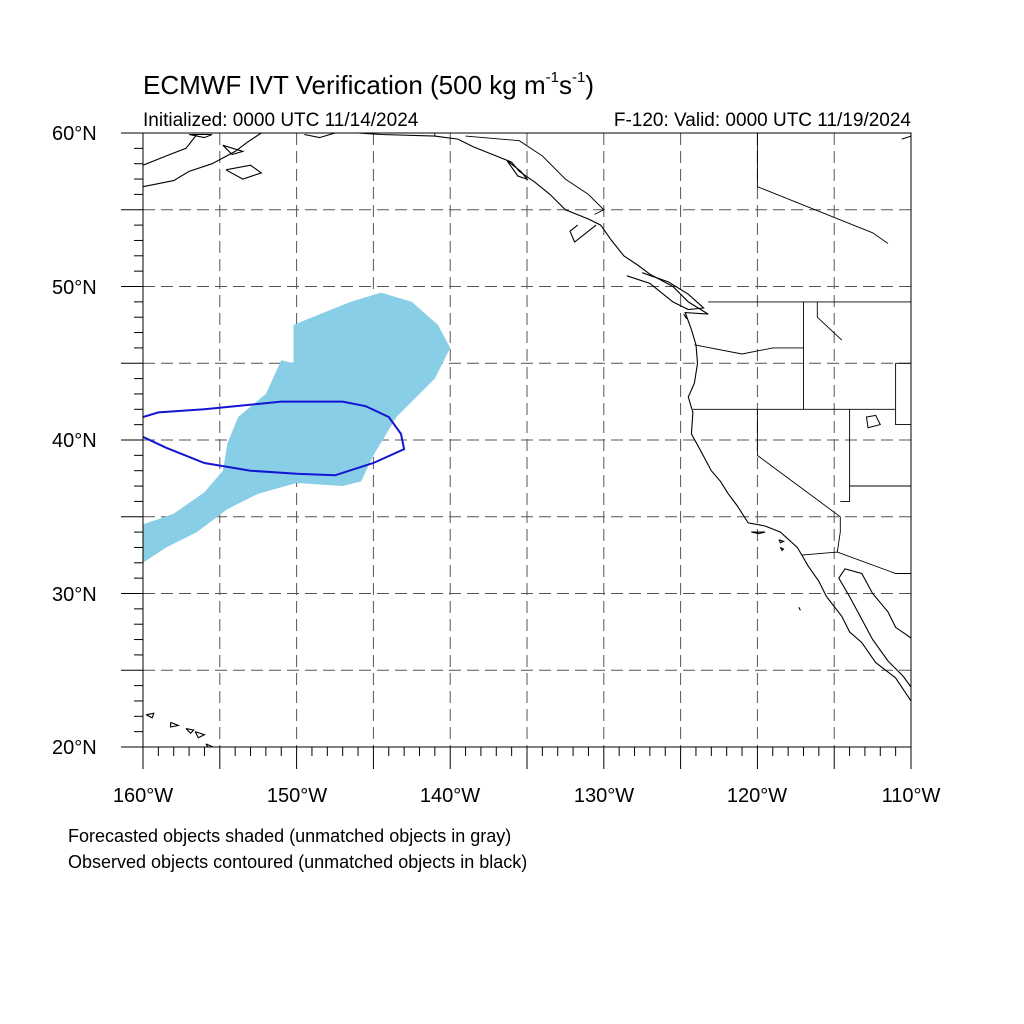  Describe the element at coordinates (74, 595) in the screenshot. I see `lat-label-30: 30°N` at that location.